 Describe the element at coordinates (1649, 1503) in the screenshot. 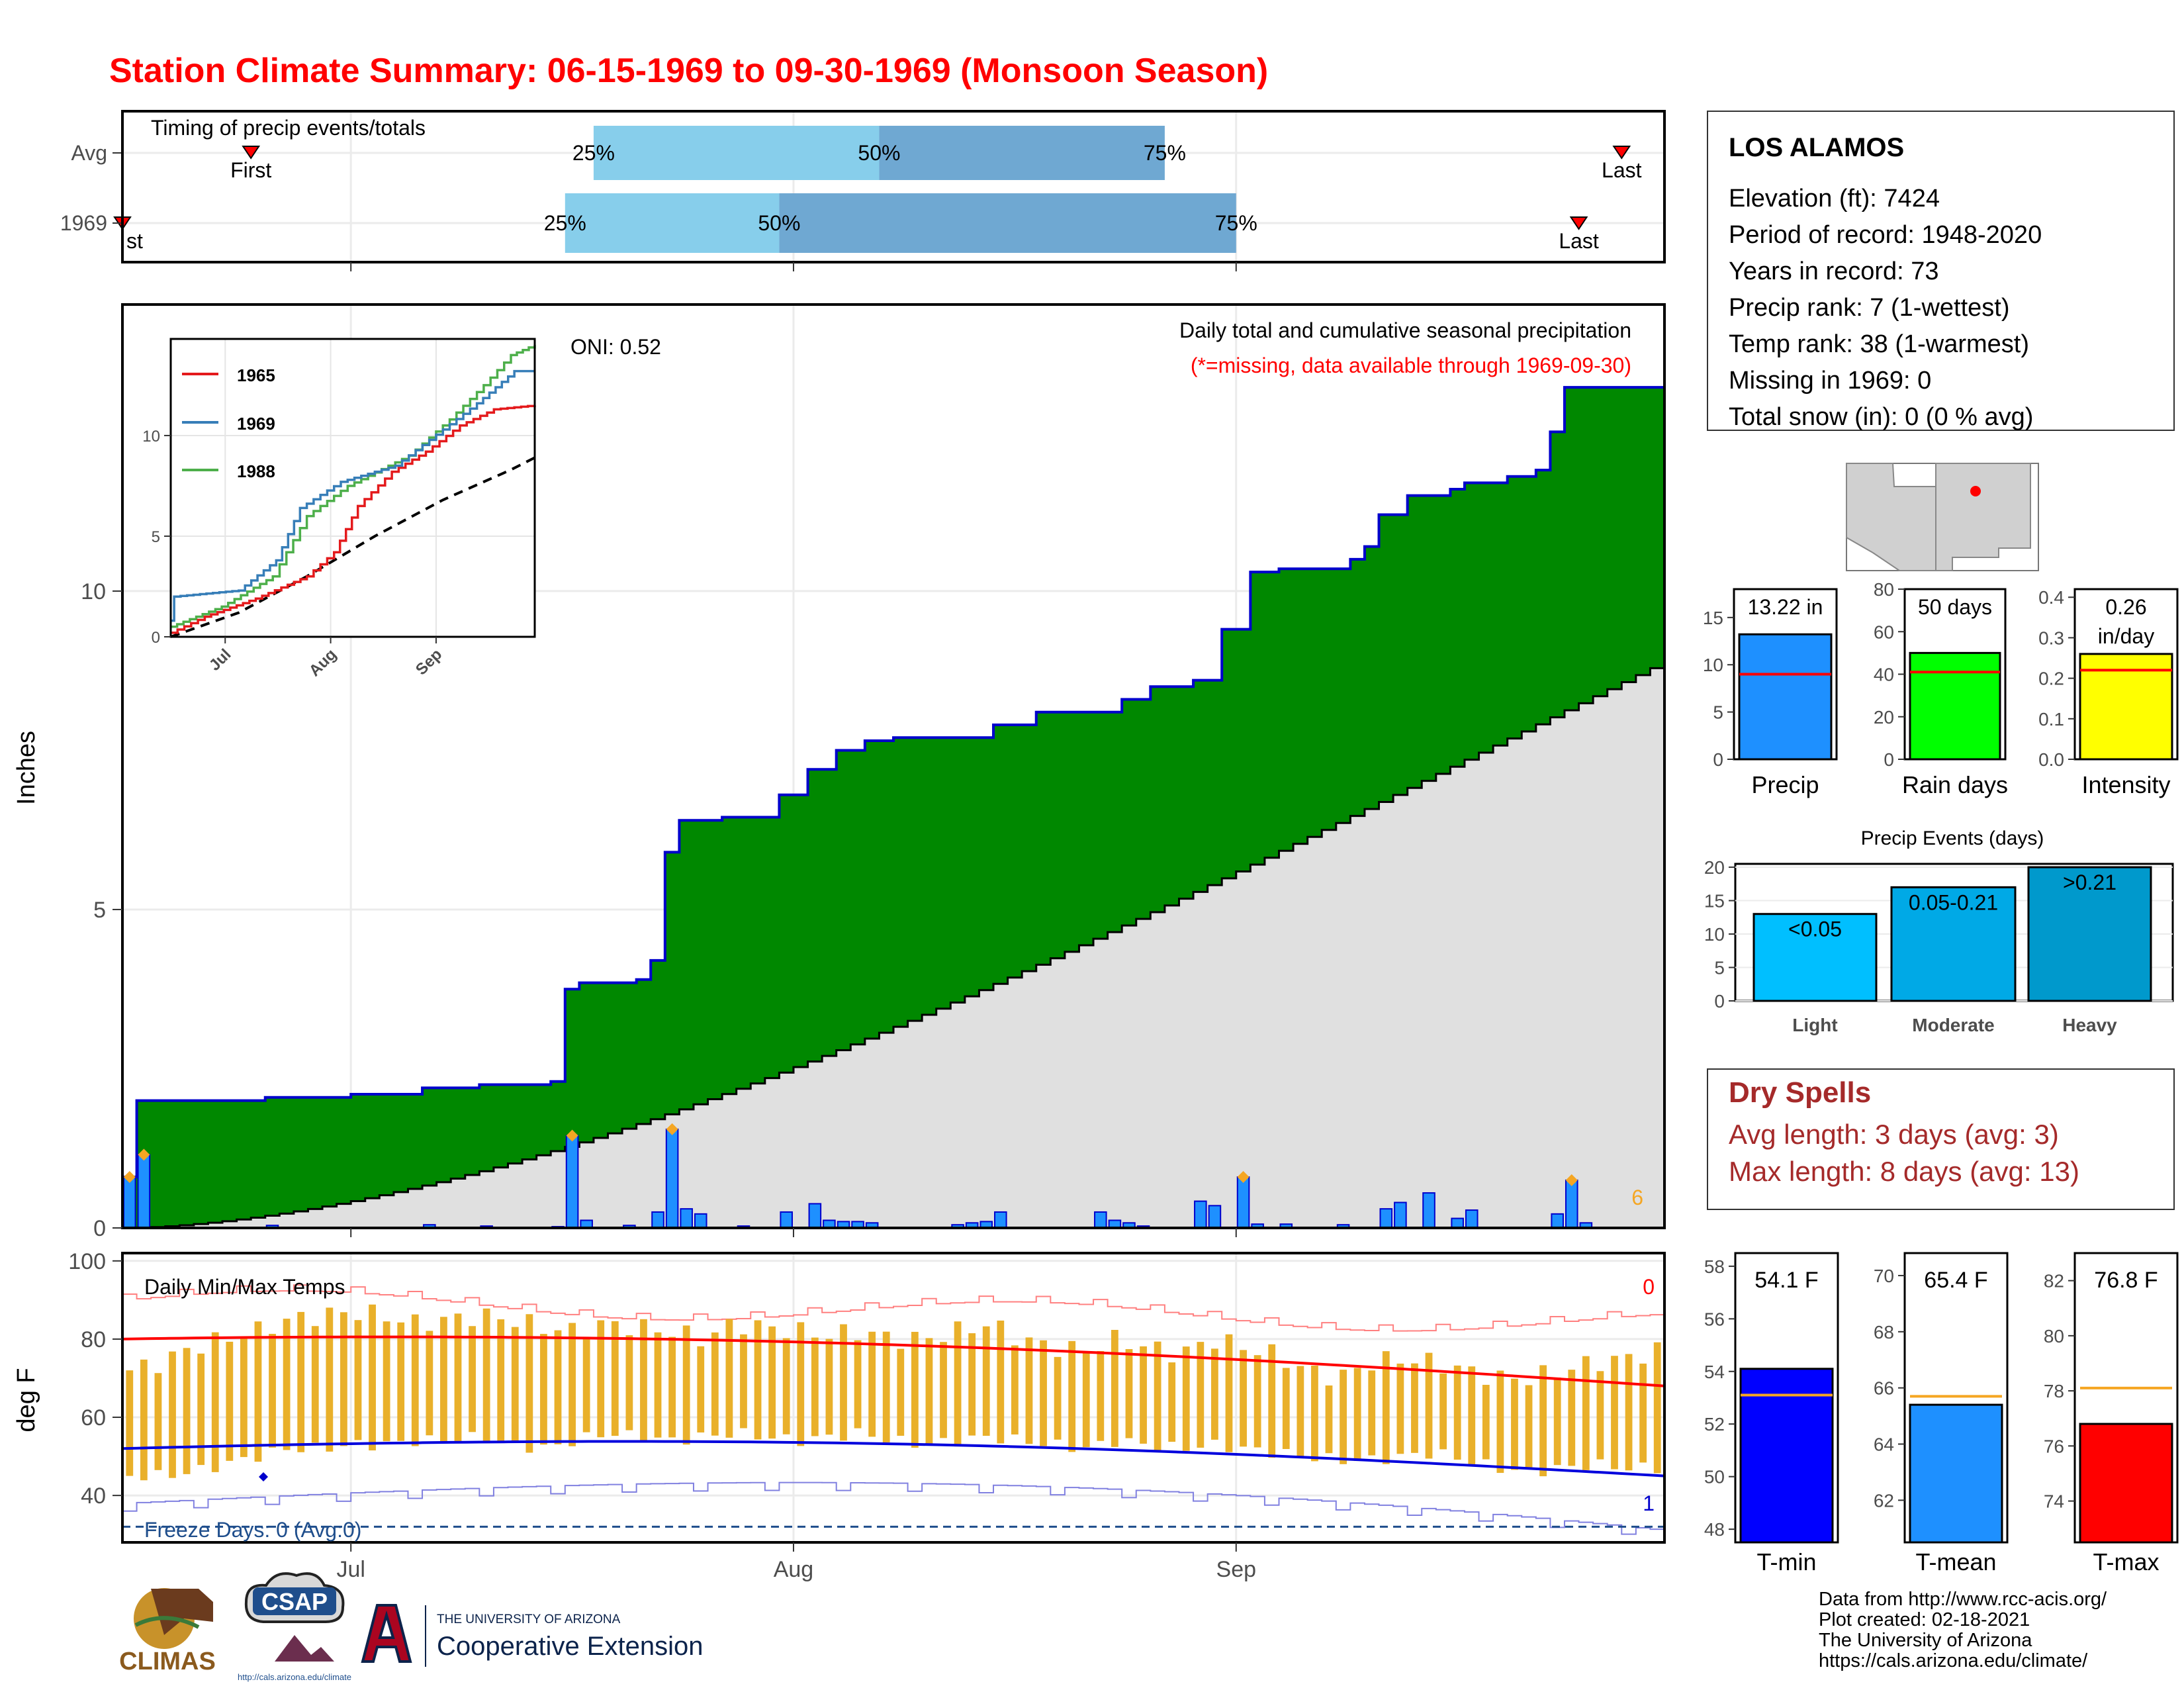

I see `temp-count-bottom: 1` at that location.